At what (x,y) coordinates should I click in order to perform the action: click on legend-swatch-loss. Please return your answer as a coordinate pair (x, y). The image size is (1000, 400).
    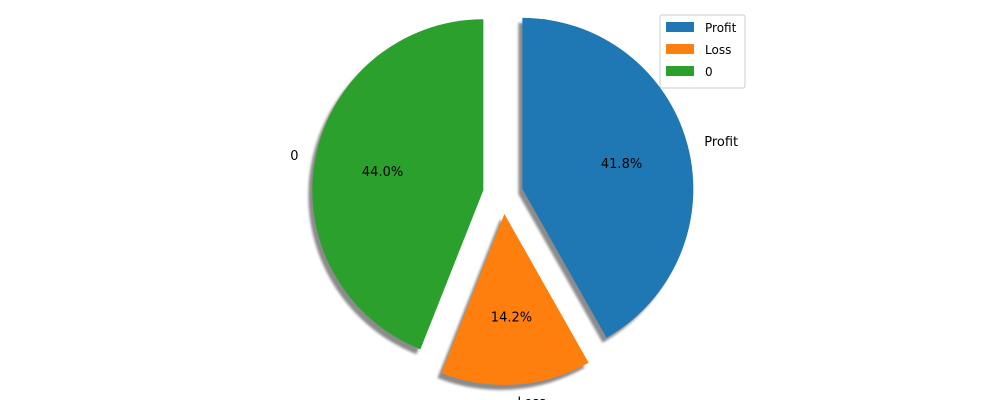
    Looking at the image, I should click on (680, 49).